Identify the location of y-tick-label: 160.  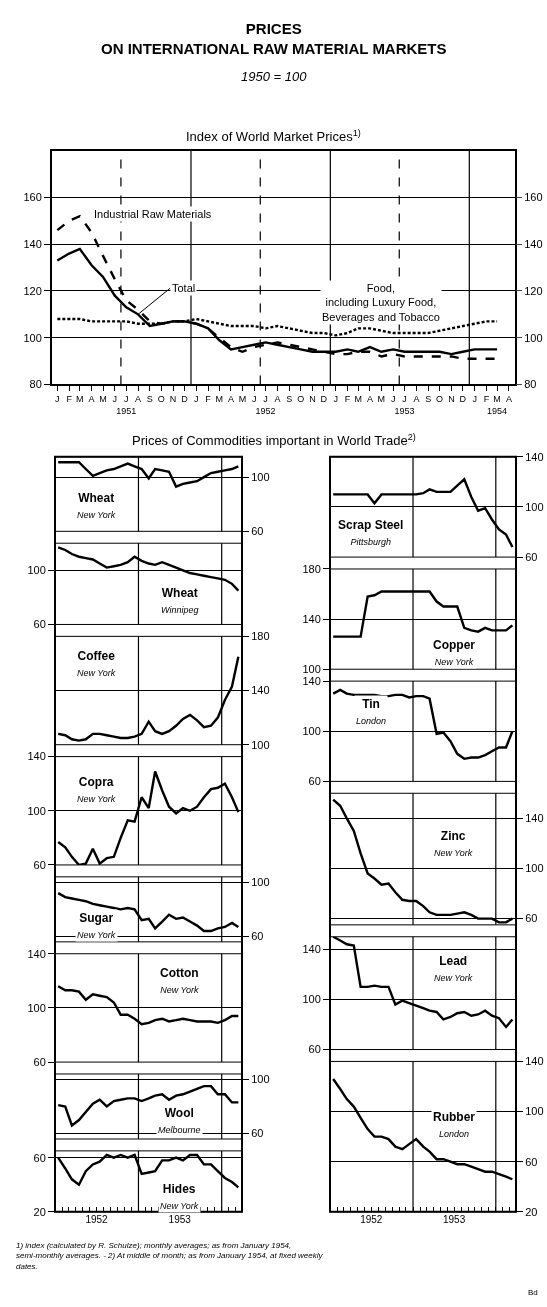
(32, 197).